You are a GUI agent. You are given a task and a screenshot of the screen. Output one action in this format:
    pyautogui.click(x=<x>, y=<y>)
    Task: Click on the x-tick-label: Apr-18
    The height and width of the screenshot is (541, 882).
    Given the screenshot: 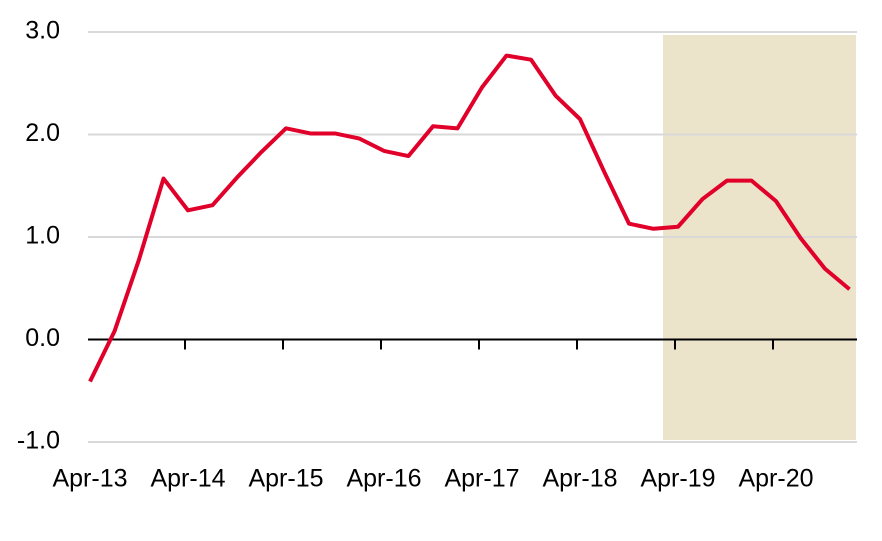 What is the action you would take?
    pyautogui.click(x=579, y=479)
    